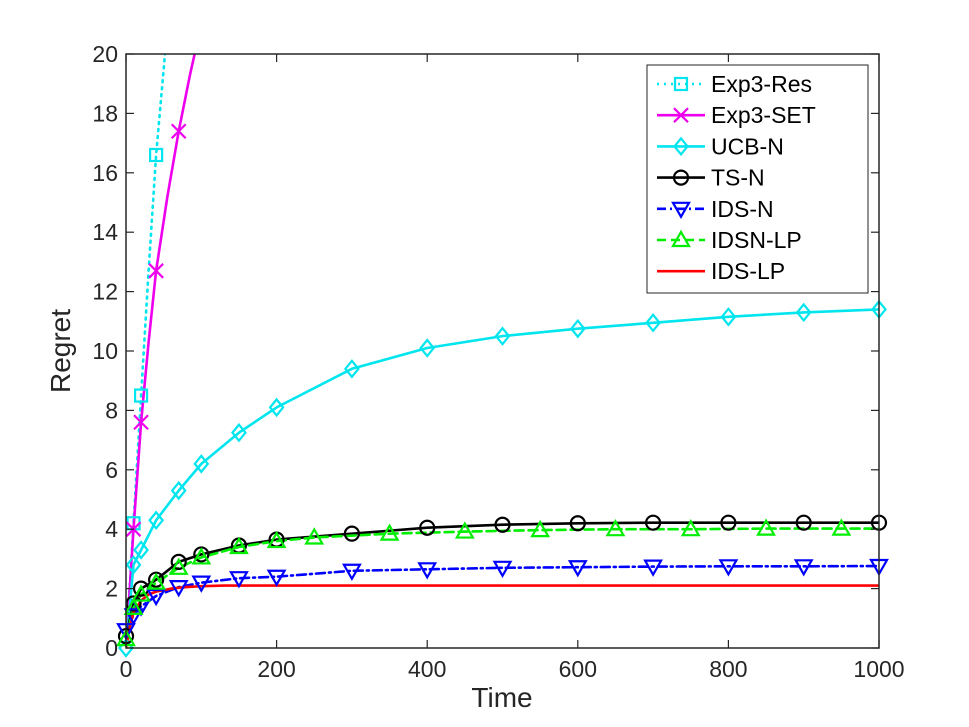 Image resolution: width=969 pixels, height=727 pixels. I want to click on y-tick-label: 18, so click(105, 113).